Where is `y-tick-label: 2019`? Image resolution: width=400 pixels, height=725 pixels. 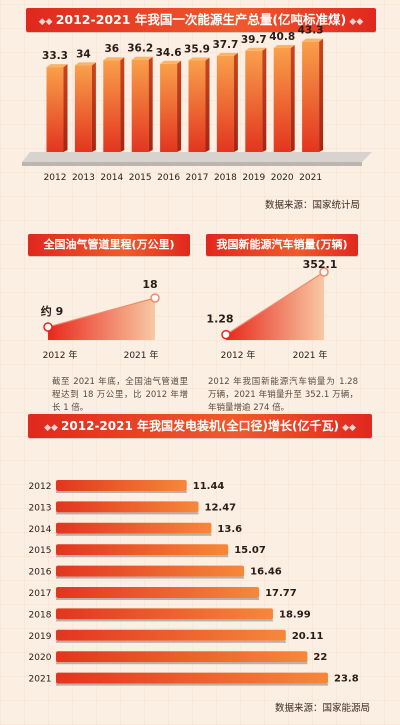
y-tick-label: 2019 is located at coordinates (40, 637).